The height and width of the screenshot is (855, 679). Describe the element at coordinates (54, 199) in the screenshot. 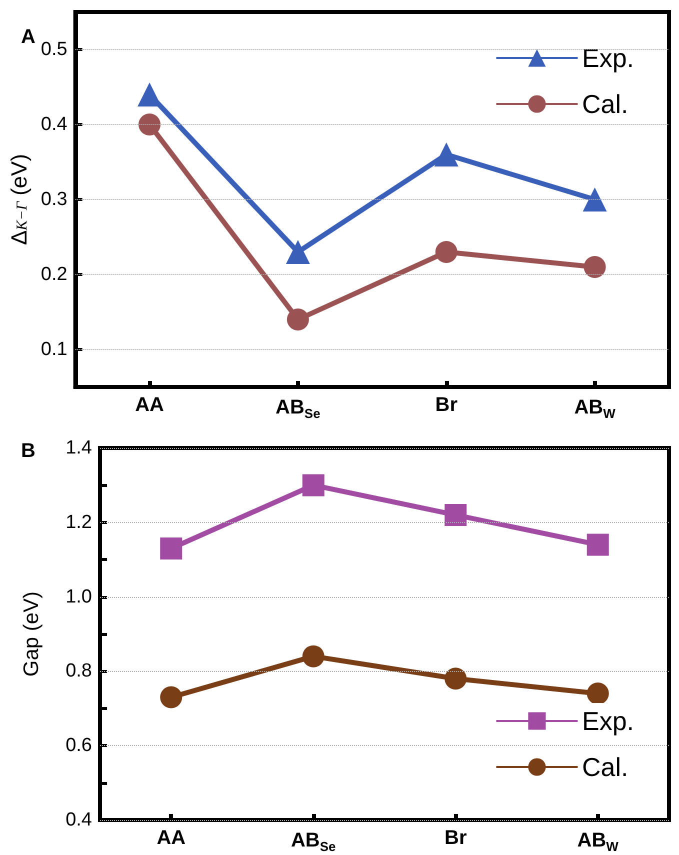

I see `y-tick-label: 0.3` at that location.